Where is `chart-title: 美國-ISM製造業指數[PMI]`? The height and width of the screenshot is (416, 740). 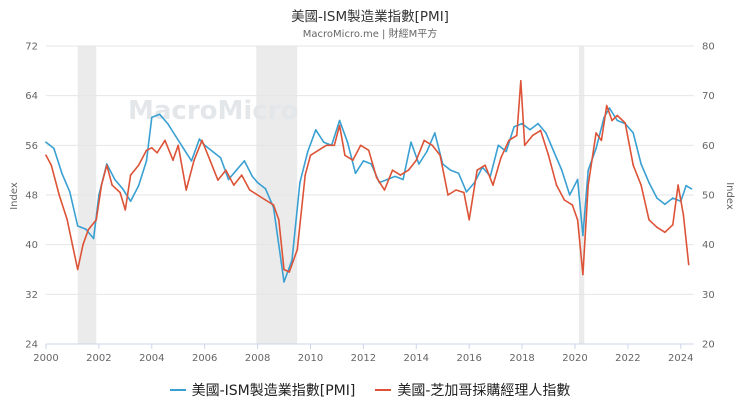
chart-title: 美國-ISM製造業指數[PMI] is located at coordinates (370, 17).